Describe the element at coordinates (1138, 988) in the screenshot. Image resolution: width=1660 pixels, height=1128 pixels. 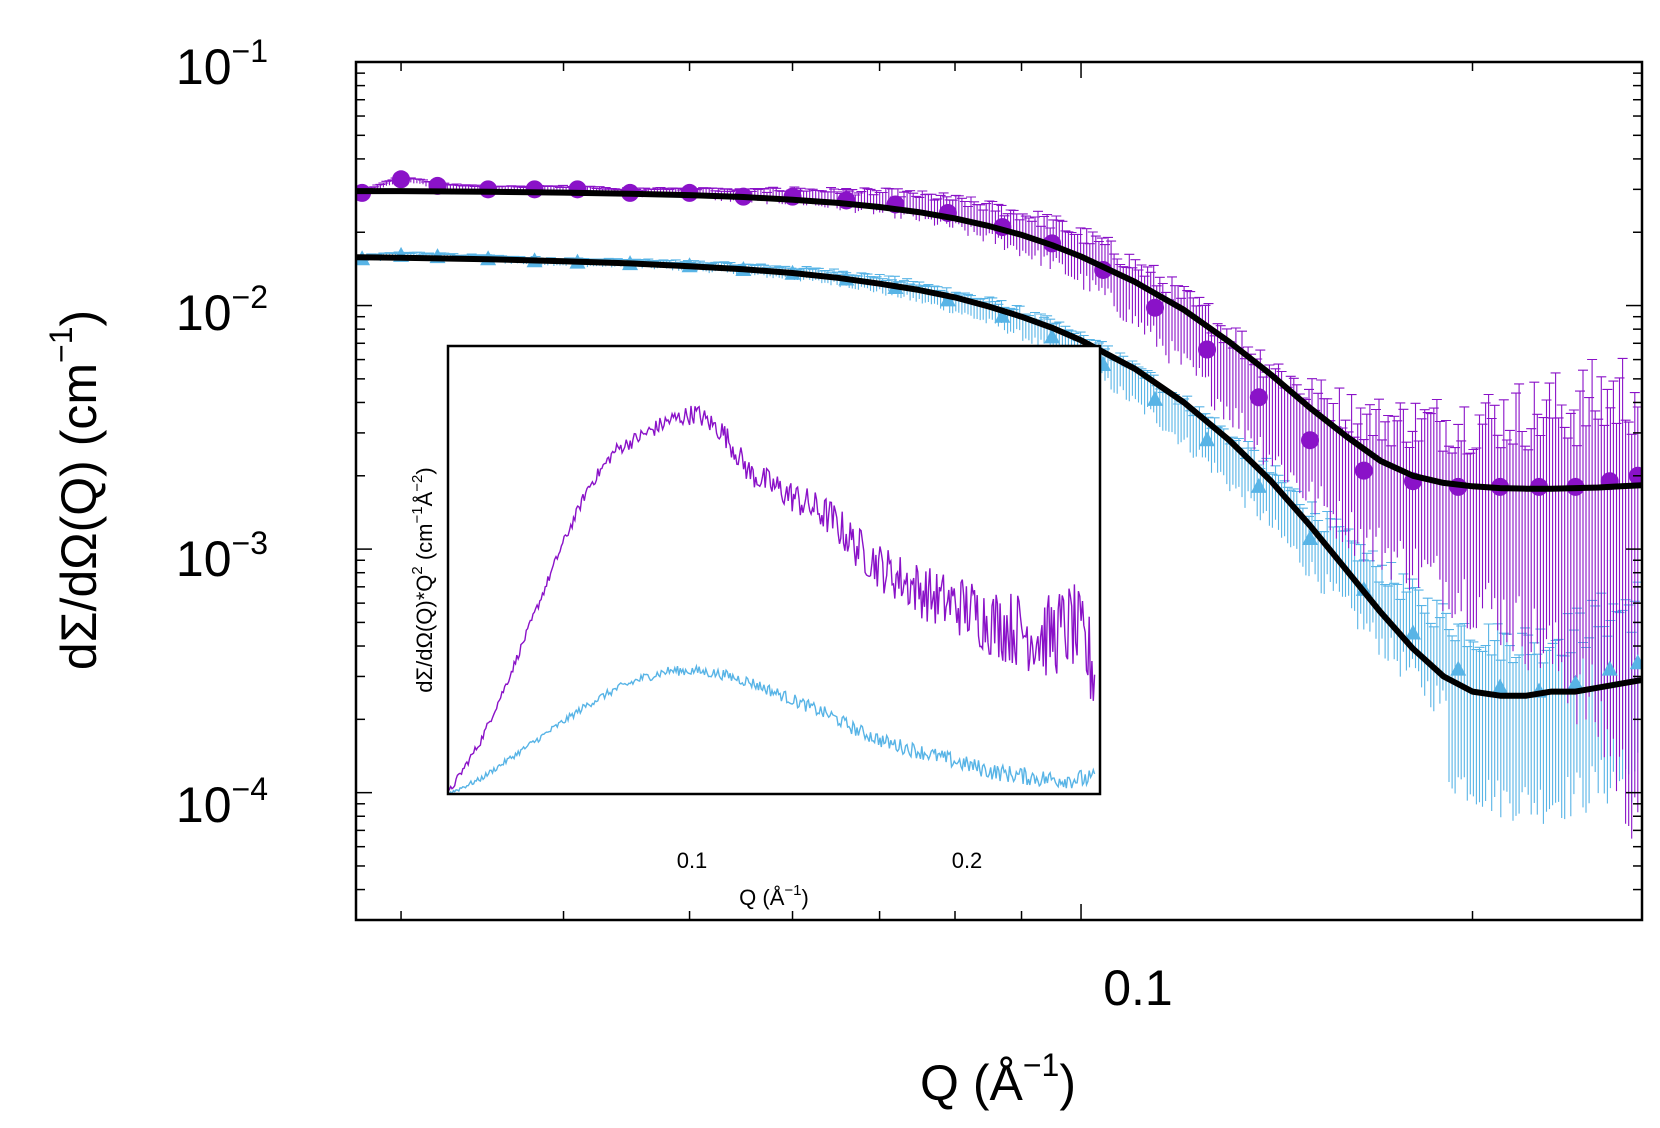
I see `x-tick-label-0.1: 0.1` at that location.